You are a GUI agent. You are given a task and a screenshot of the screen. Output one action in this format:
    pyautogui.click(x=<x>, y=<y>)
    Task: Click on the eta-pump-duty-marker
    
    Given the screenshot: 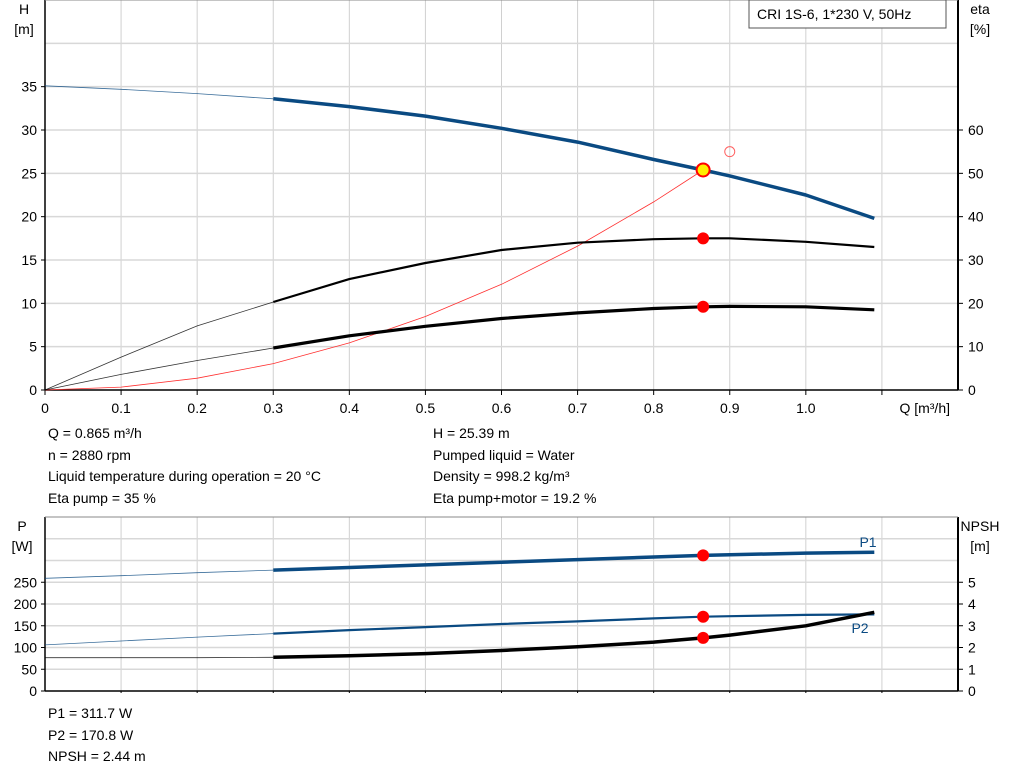 What is the action you would take?
    pyautogui.click(x=703, y=238)
    